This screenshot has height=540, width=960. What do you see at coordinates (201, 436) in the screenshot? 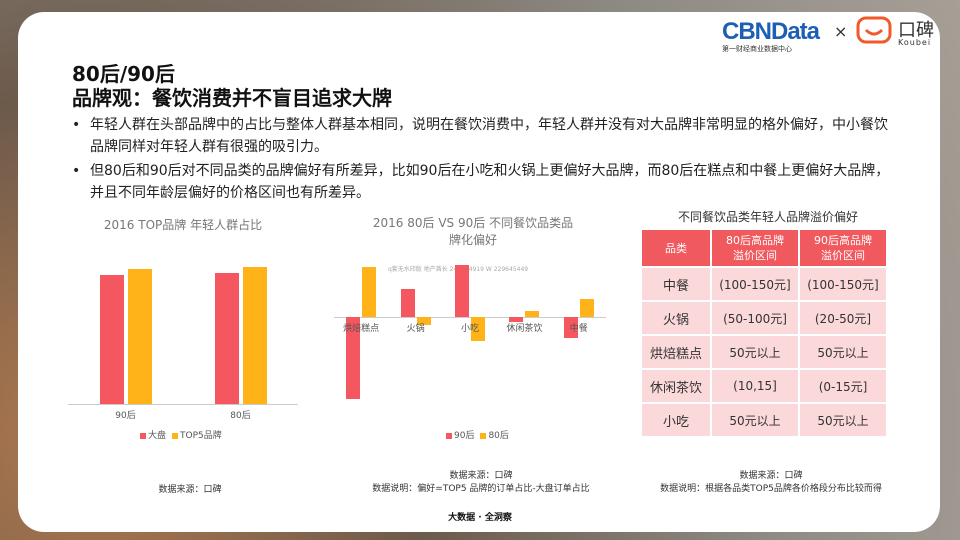
I see `legend-label: TOP5品牌` at bounding box center [201, 436].